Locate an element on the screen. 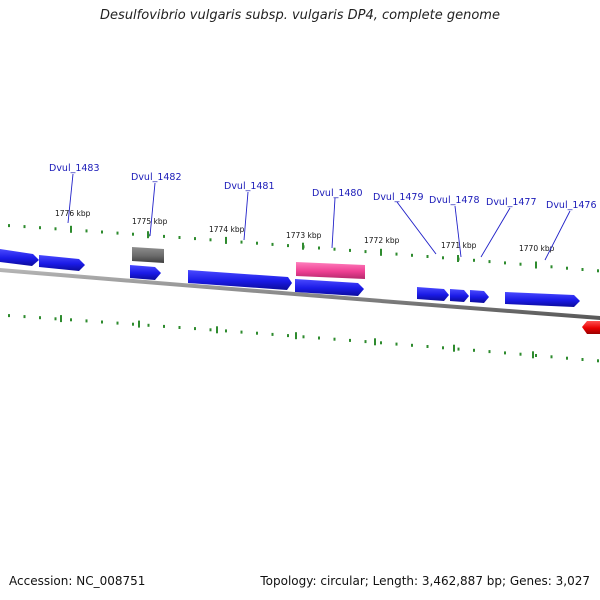  gene-label-dvul-1479: Dvul_1479 is located at coordinates (398, 197).